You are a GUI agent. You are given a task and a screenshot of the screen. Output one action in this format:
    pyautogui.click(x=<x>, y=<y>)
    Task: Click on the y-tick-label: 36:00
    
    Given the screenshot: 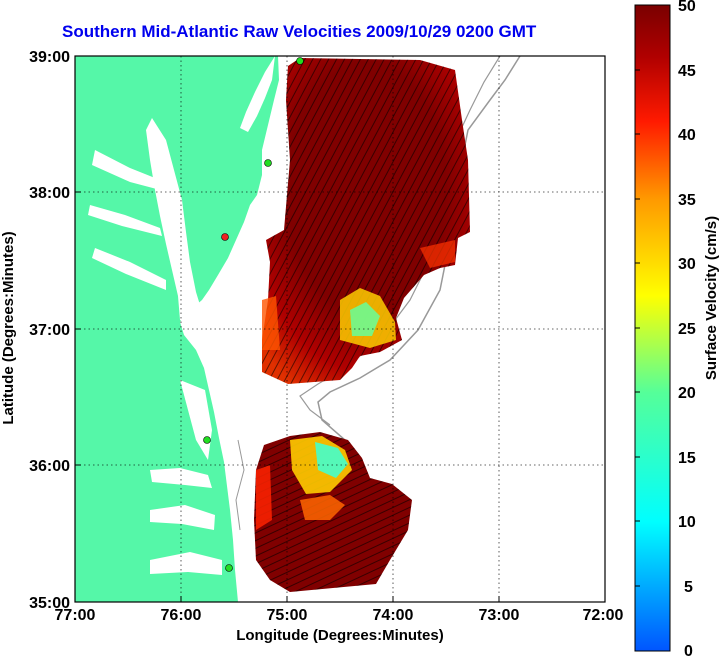 What is the action you would take?
    pyautogui.click(x=49, y=466)
    